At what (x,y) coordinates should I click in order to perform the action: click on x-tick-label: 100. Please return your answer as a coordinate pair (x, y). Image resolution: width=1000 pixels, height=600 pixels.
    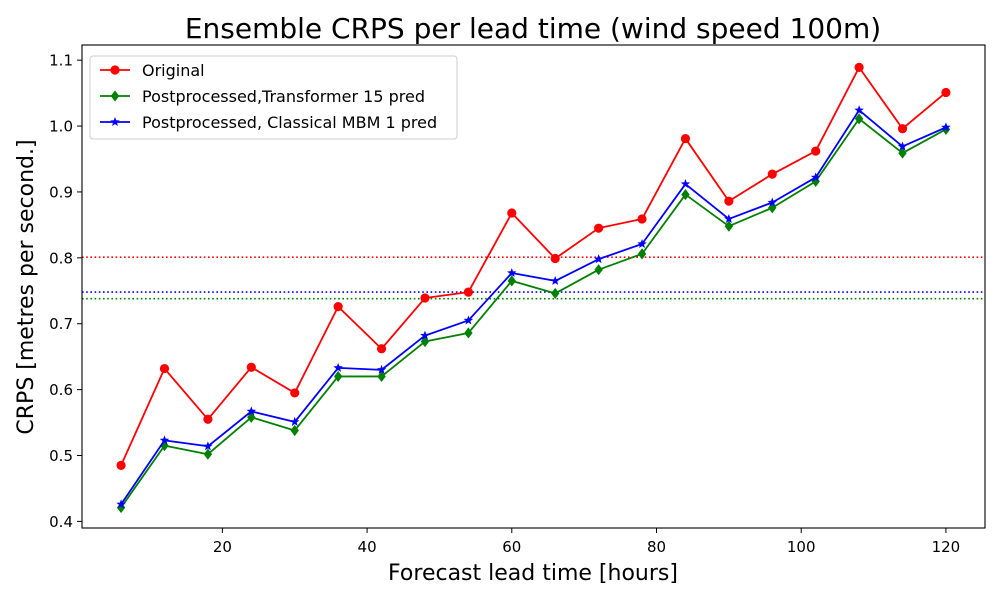
    Looking at the image, I should click on (801, 547).